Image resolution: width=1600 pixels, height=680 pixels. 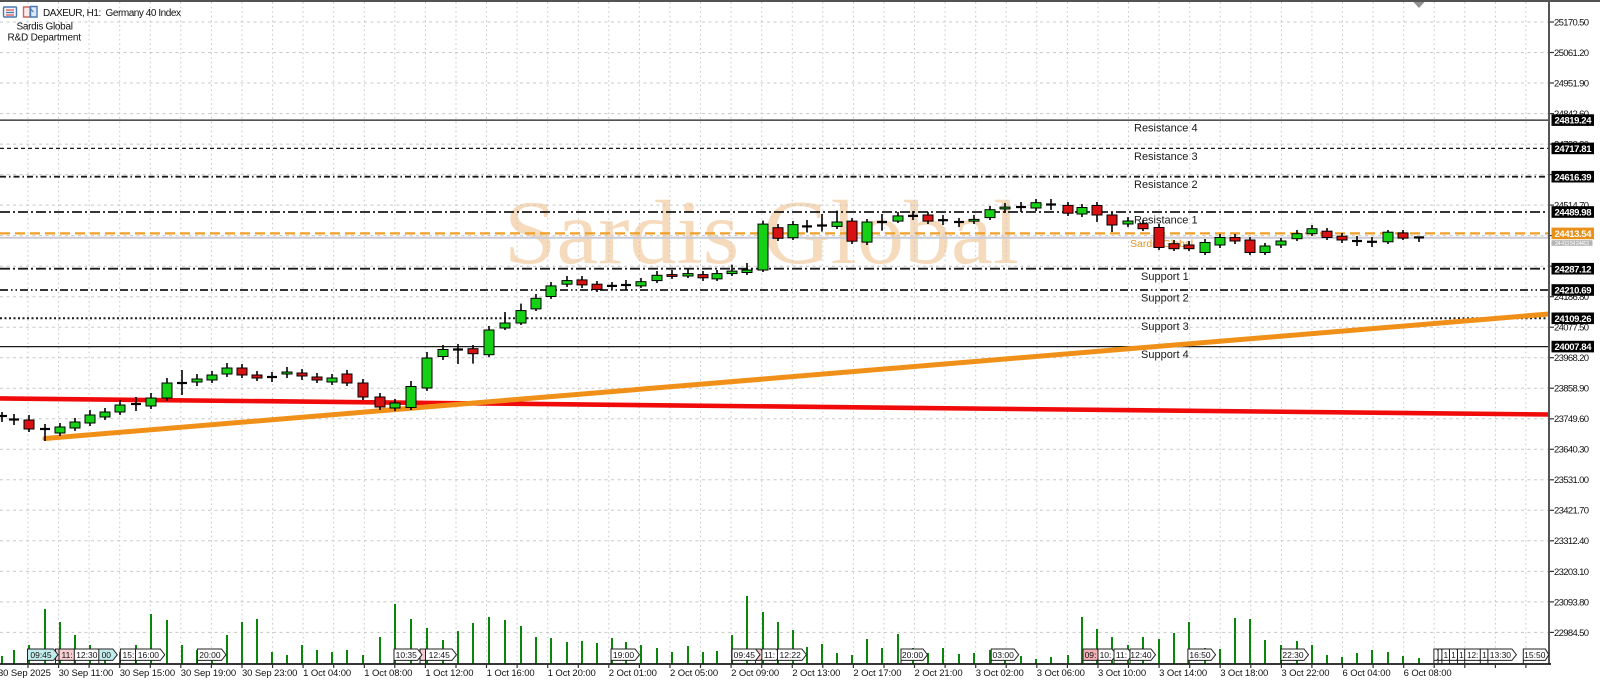 I want to click on svg-text: 2 Oct 13:00, so click(x=816, y=673).